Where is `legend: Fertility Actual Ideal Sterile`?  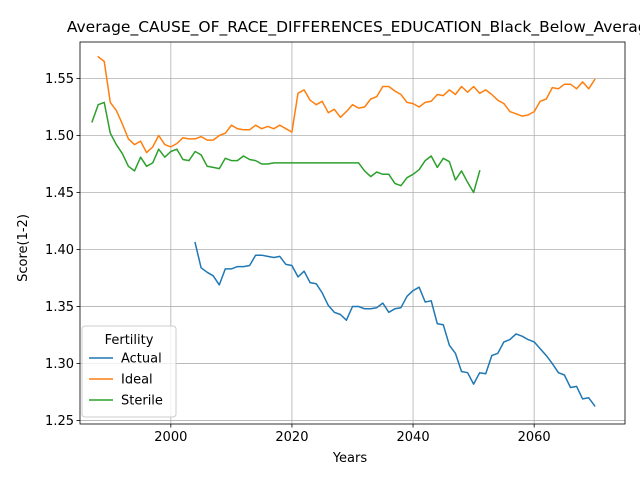
legend: Fertility Actual Ideal Sterile is located at coordinates (129, 371).